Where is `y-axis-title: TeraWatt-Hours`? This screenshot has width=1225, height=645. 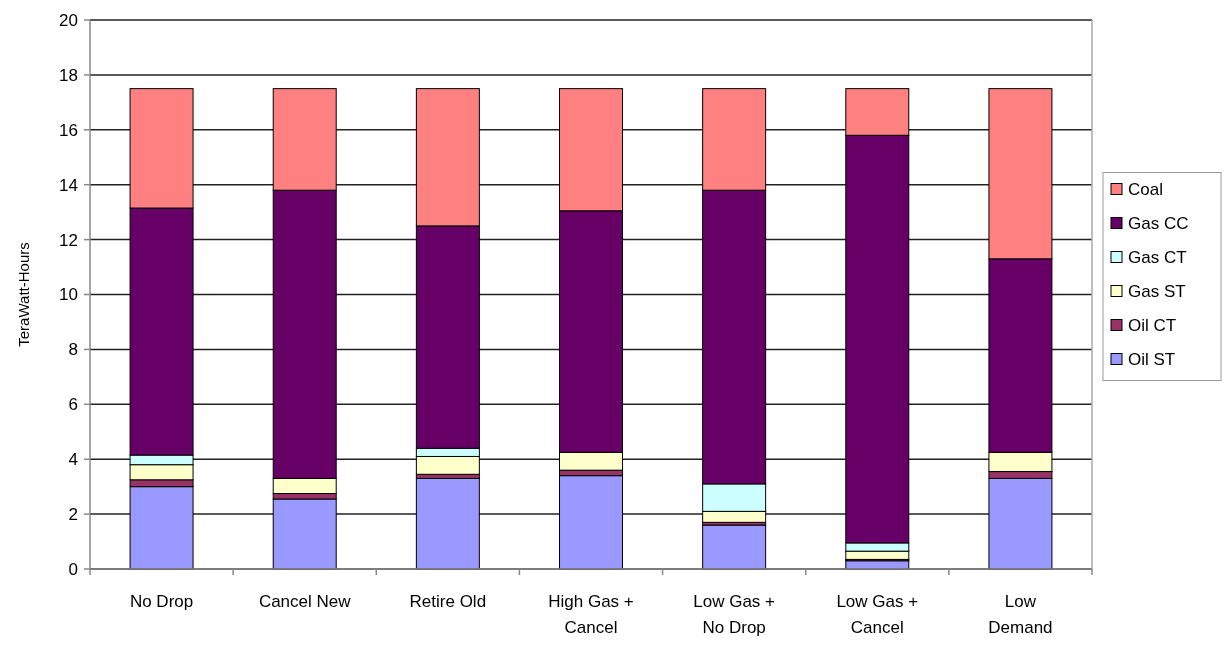
y-axis-title: TeraWatt-Hours is located at coordinates (24, 294).